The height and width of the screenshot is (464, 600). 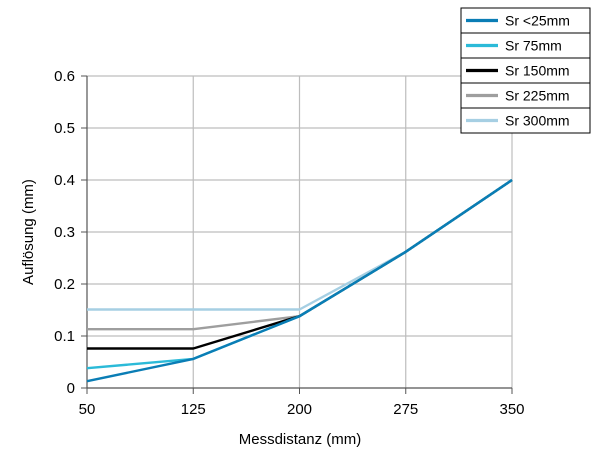 I want to click on legend: Sr <25mm Sr 75mm Sr 150mm Sr 225mm Sr 300mm, so click(x=525, y=70).